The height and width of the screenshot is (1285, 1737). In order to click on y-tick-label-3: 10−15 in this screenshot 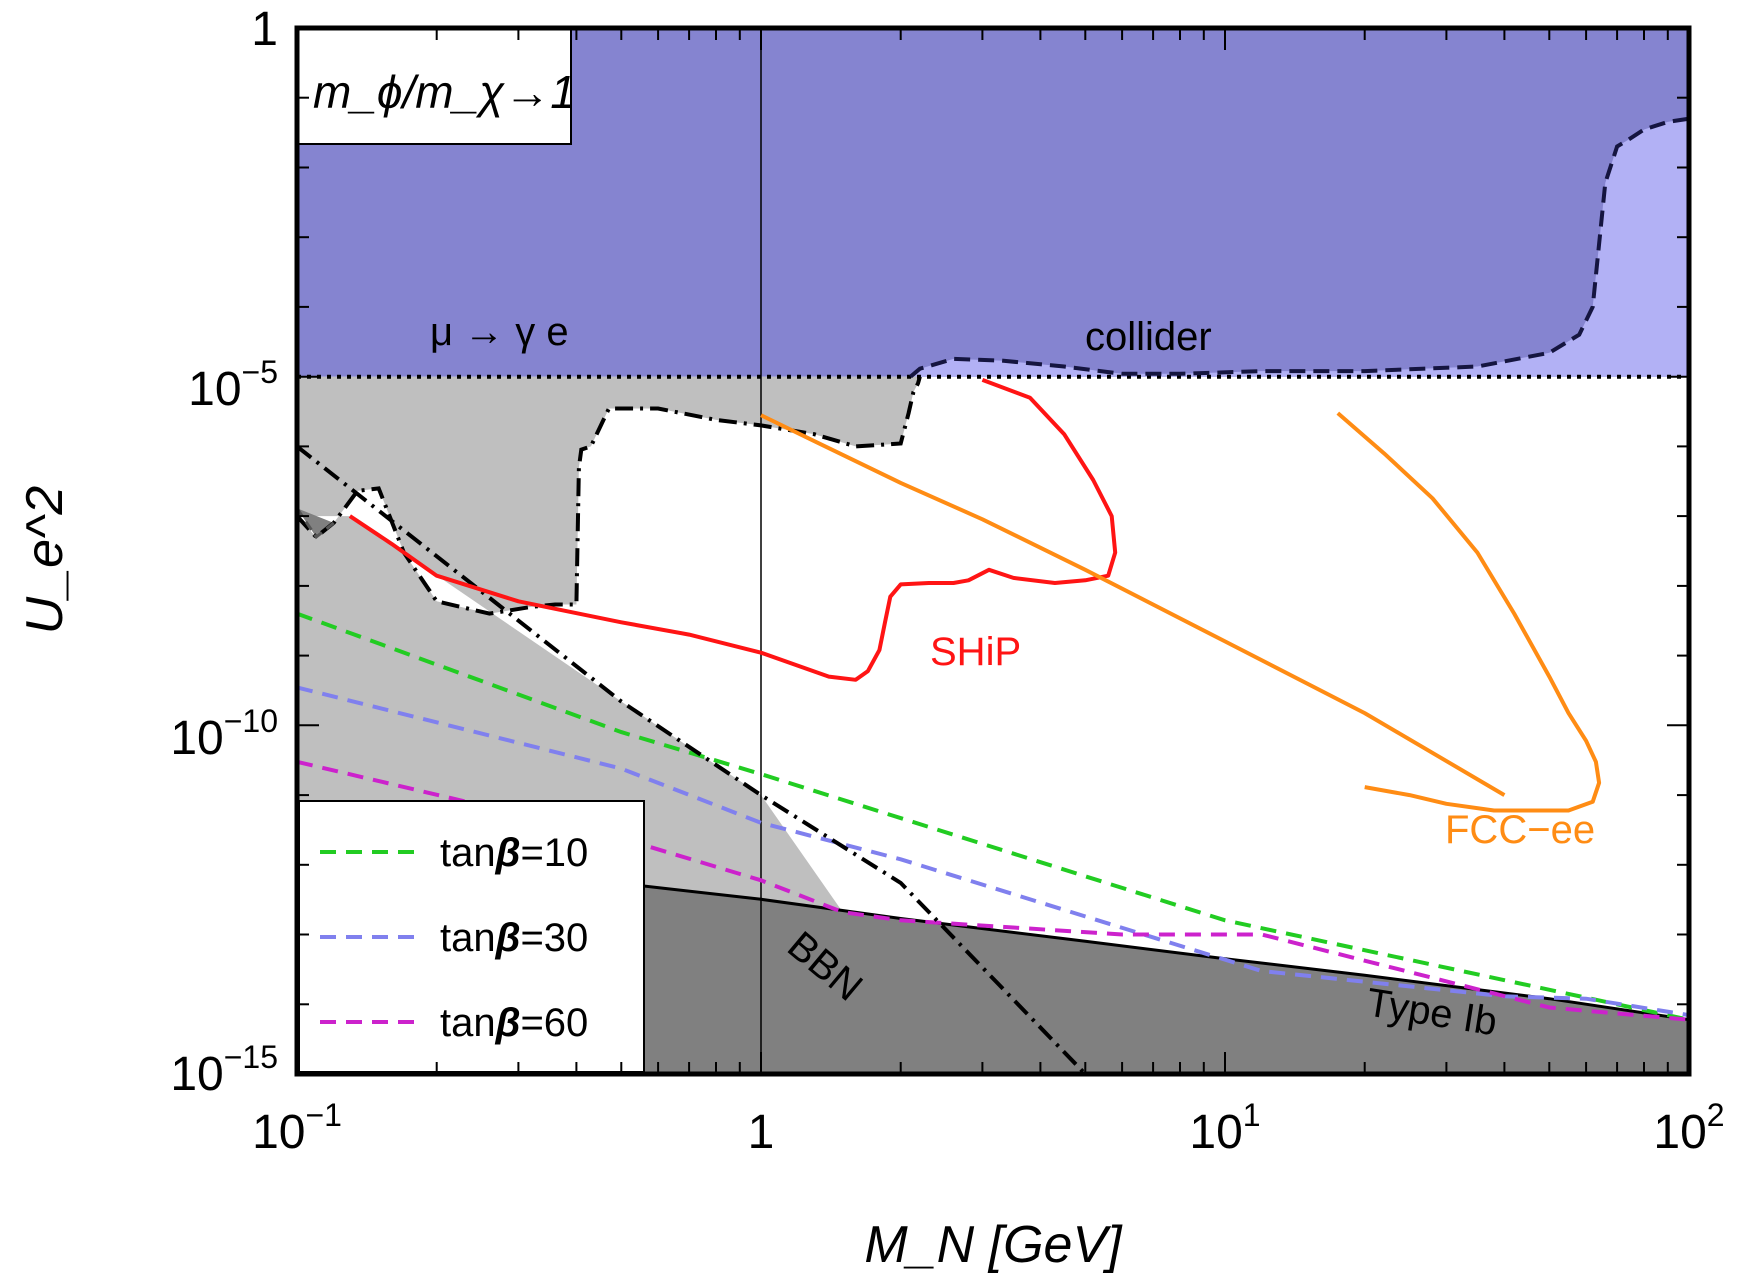, I will do `click(224, 1070)`.